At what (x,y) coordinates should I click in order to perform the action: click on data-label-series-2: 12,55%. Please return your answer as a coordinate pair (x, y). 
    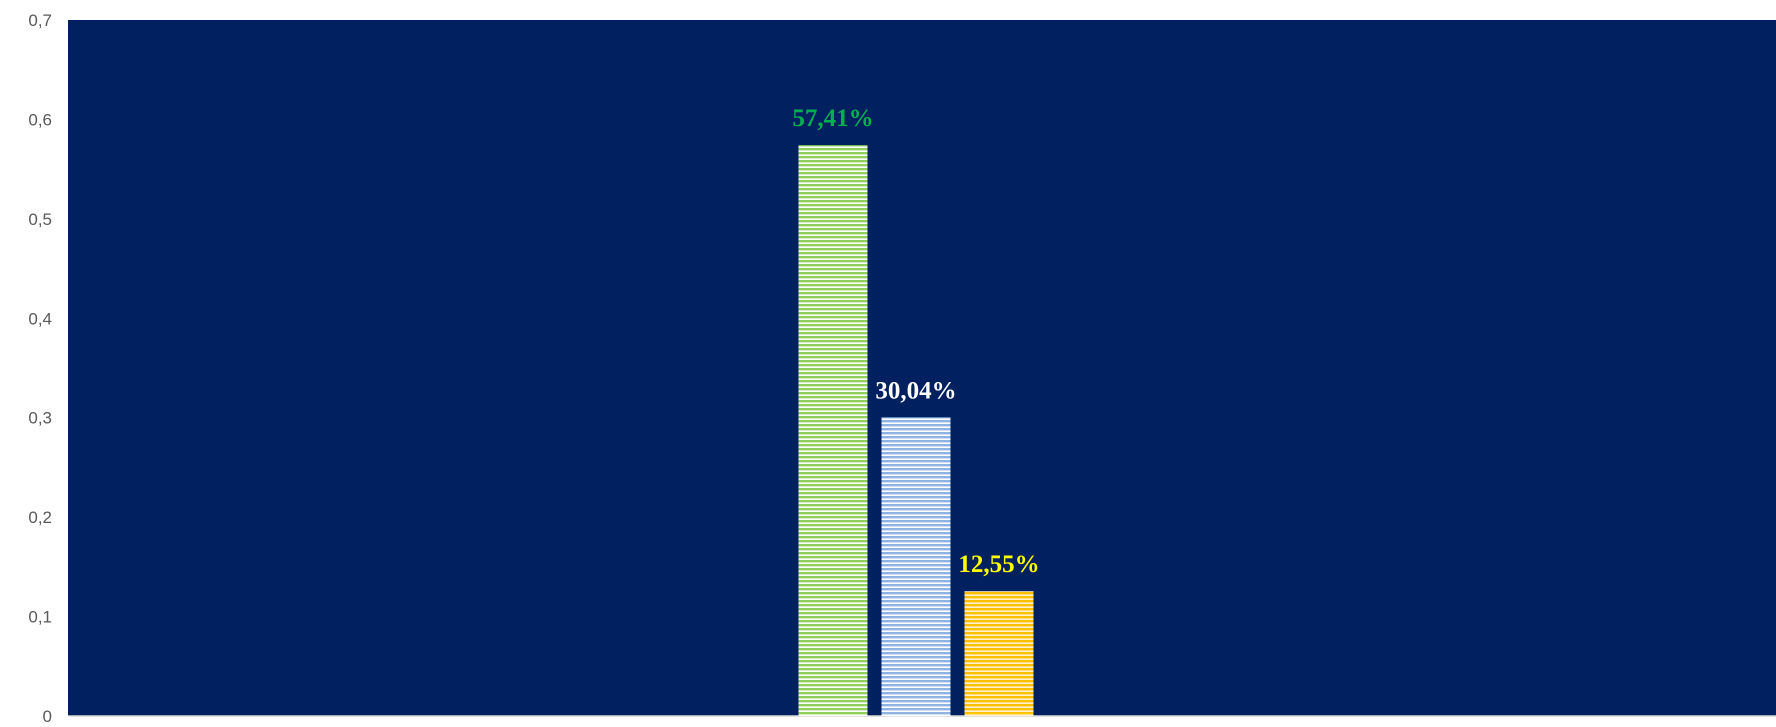
    Looking at the image, I should click on (998, 564).